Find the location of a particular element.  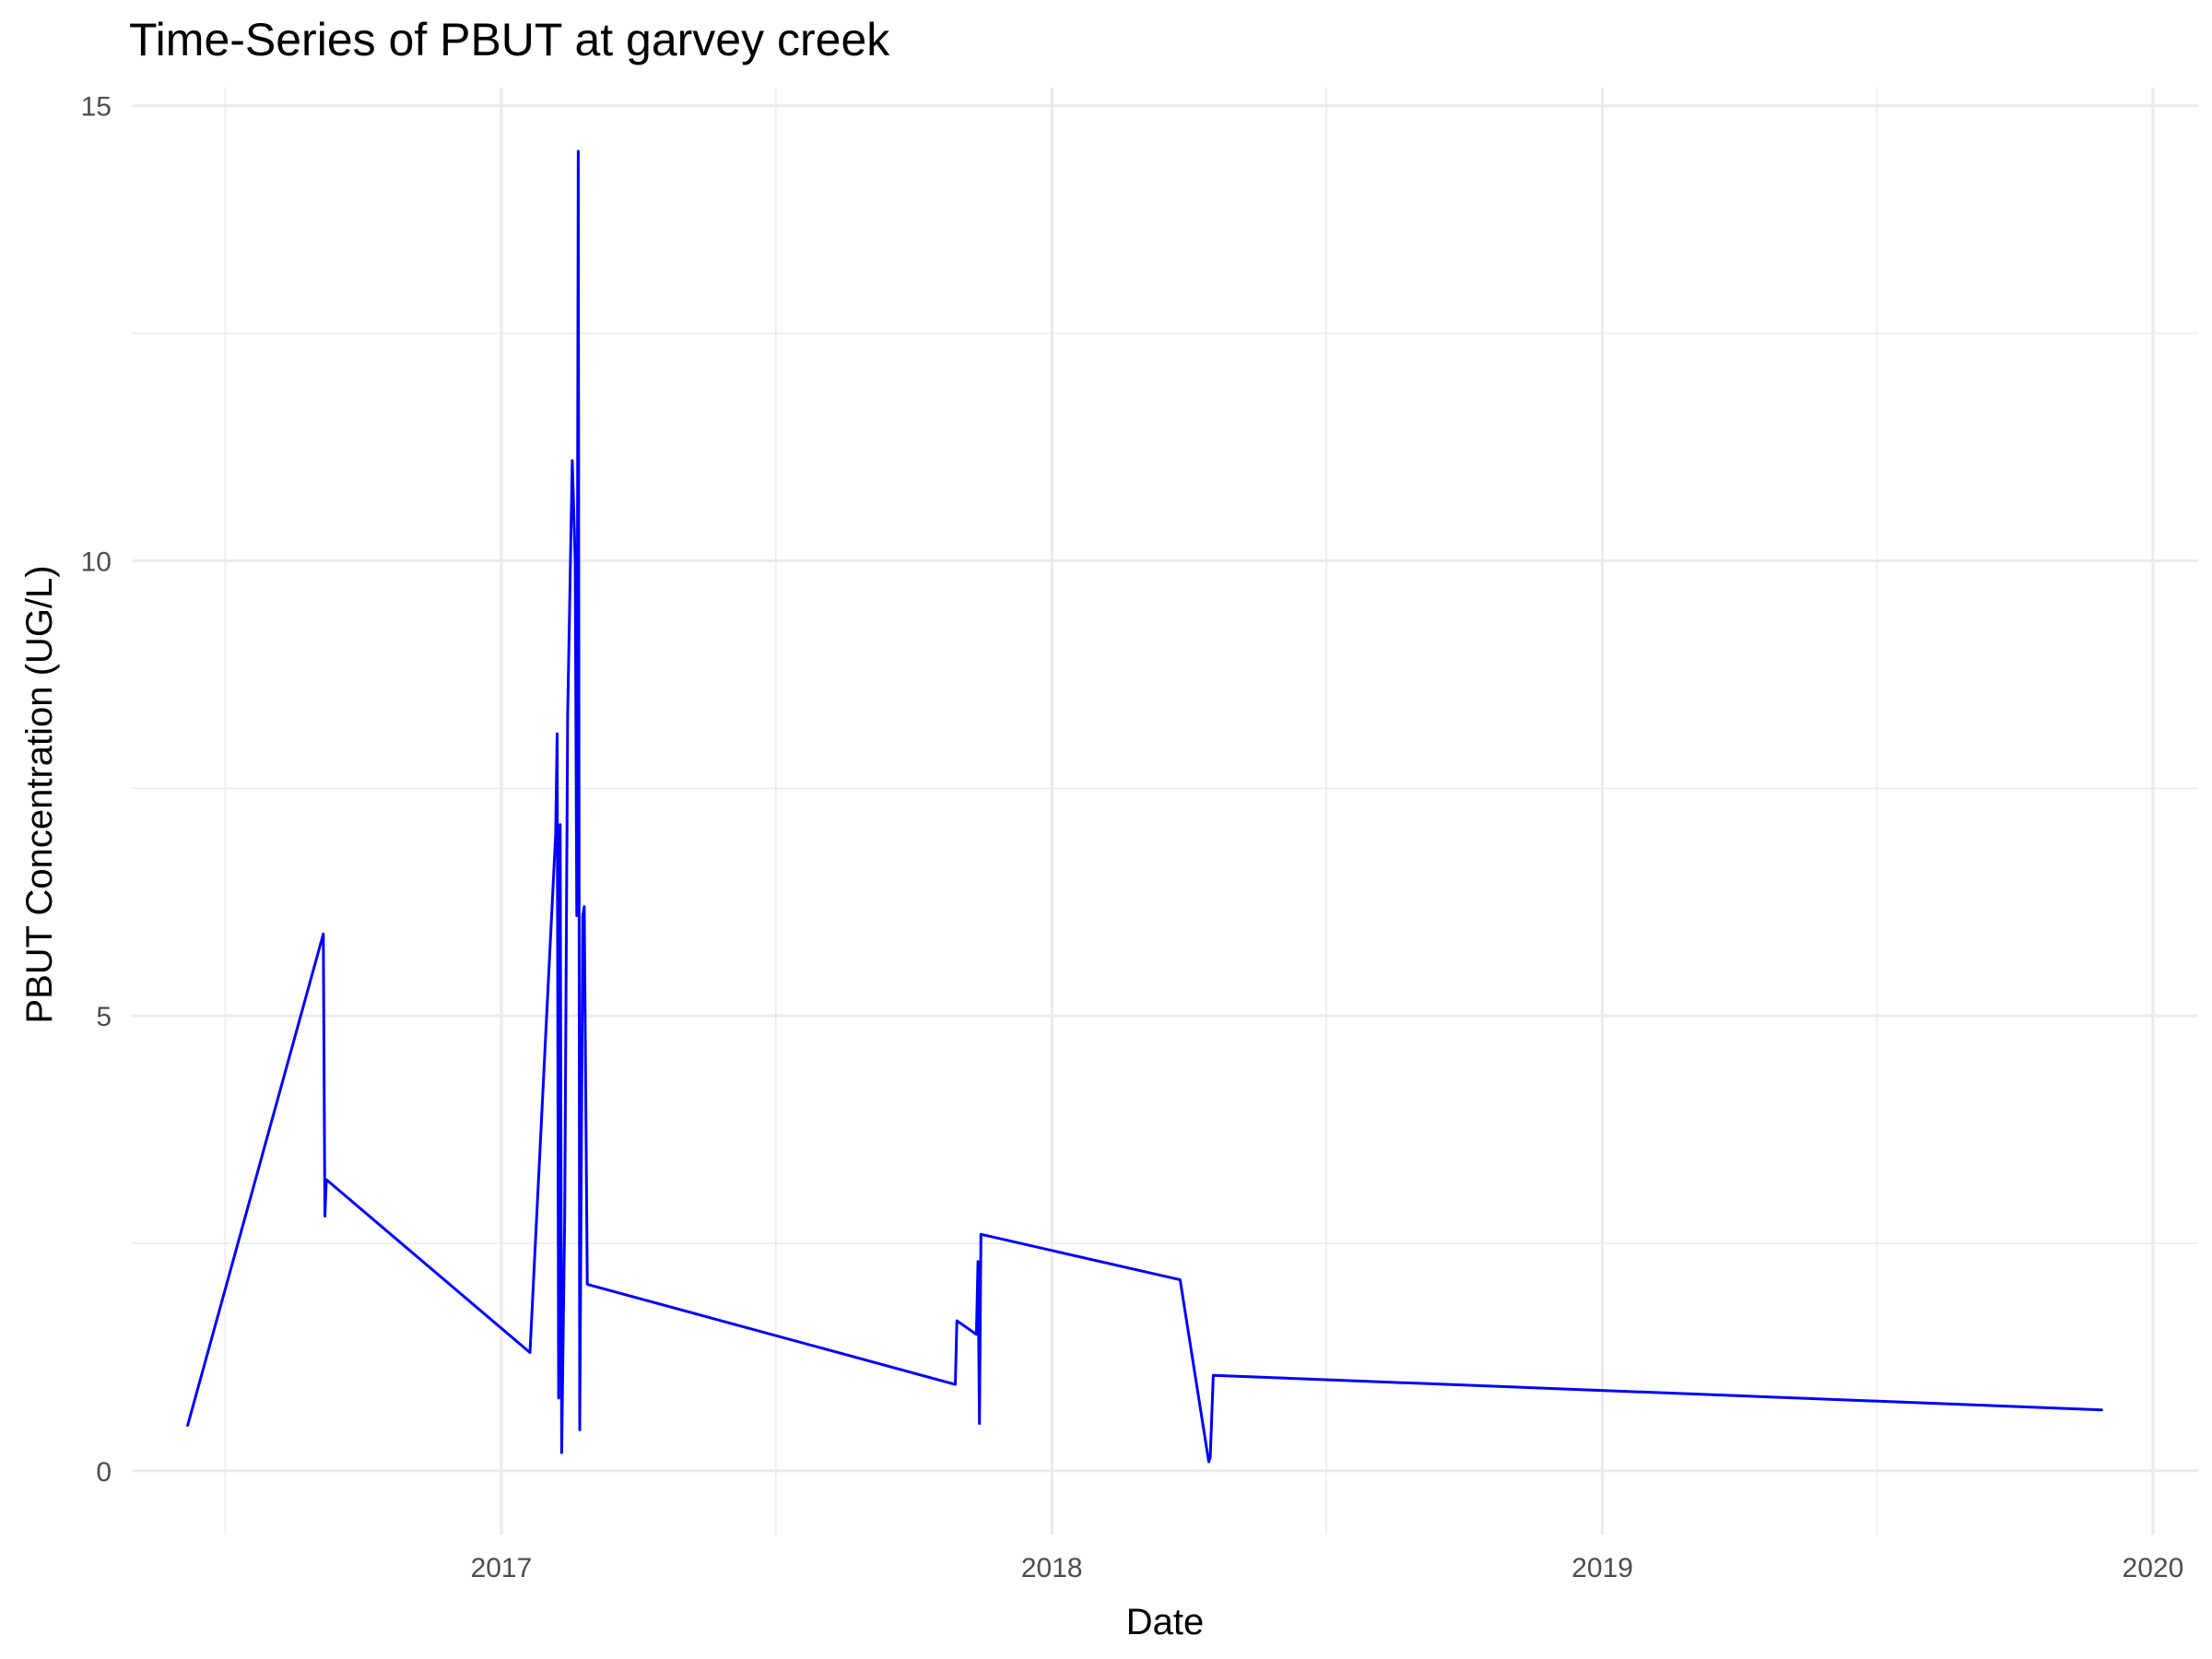

x-tick-label: 2020 is located at coordinates (2153, 1568).